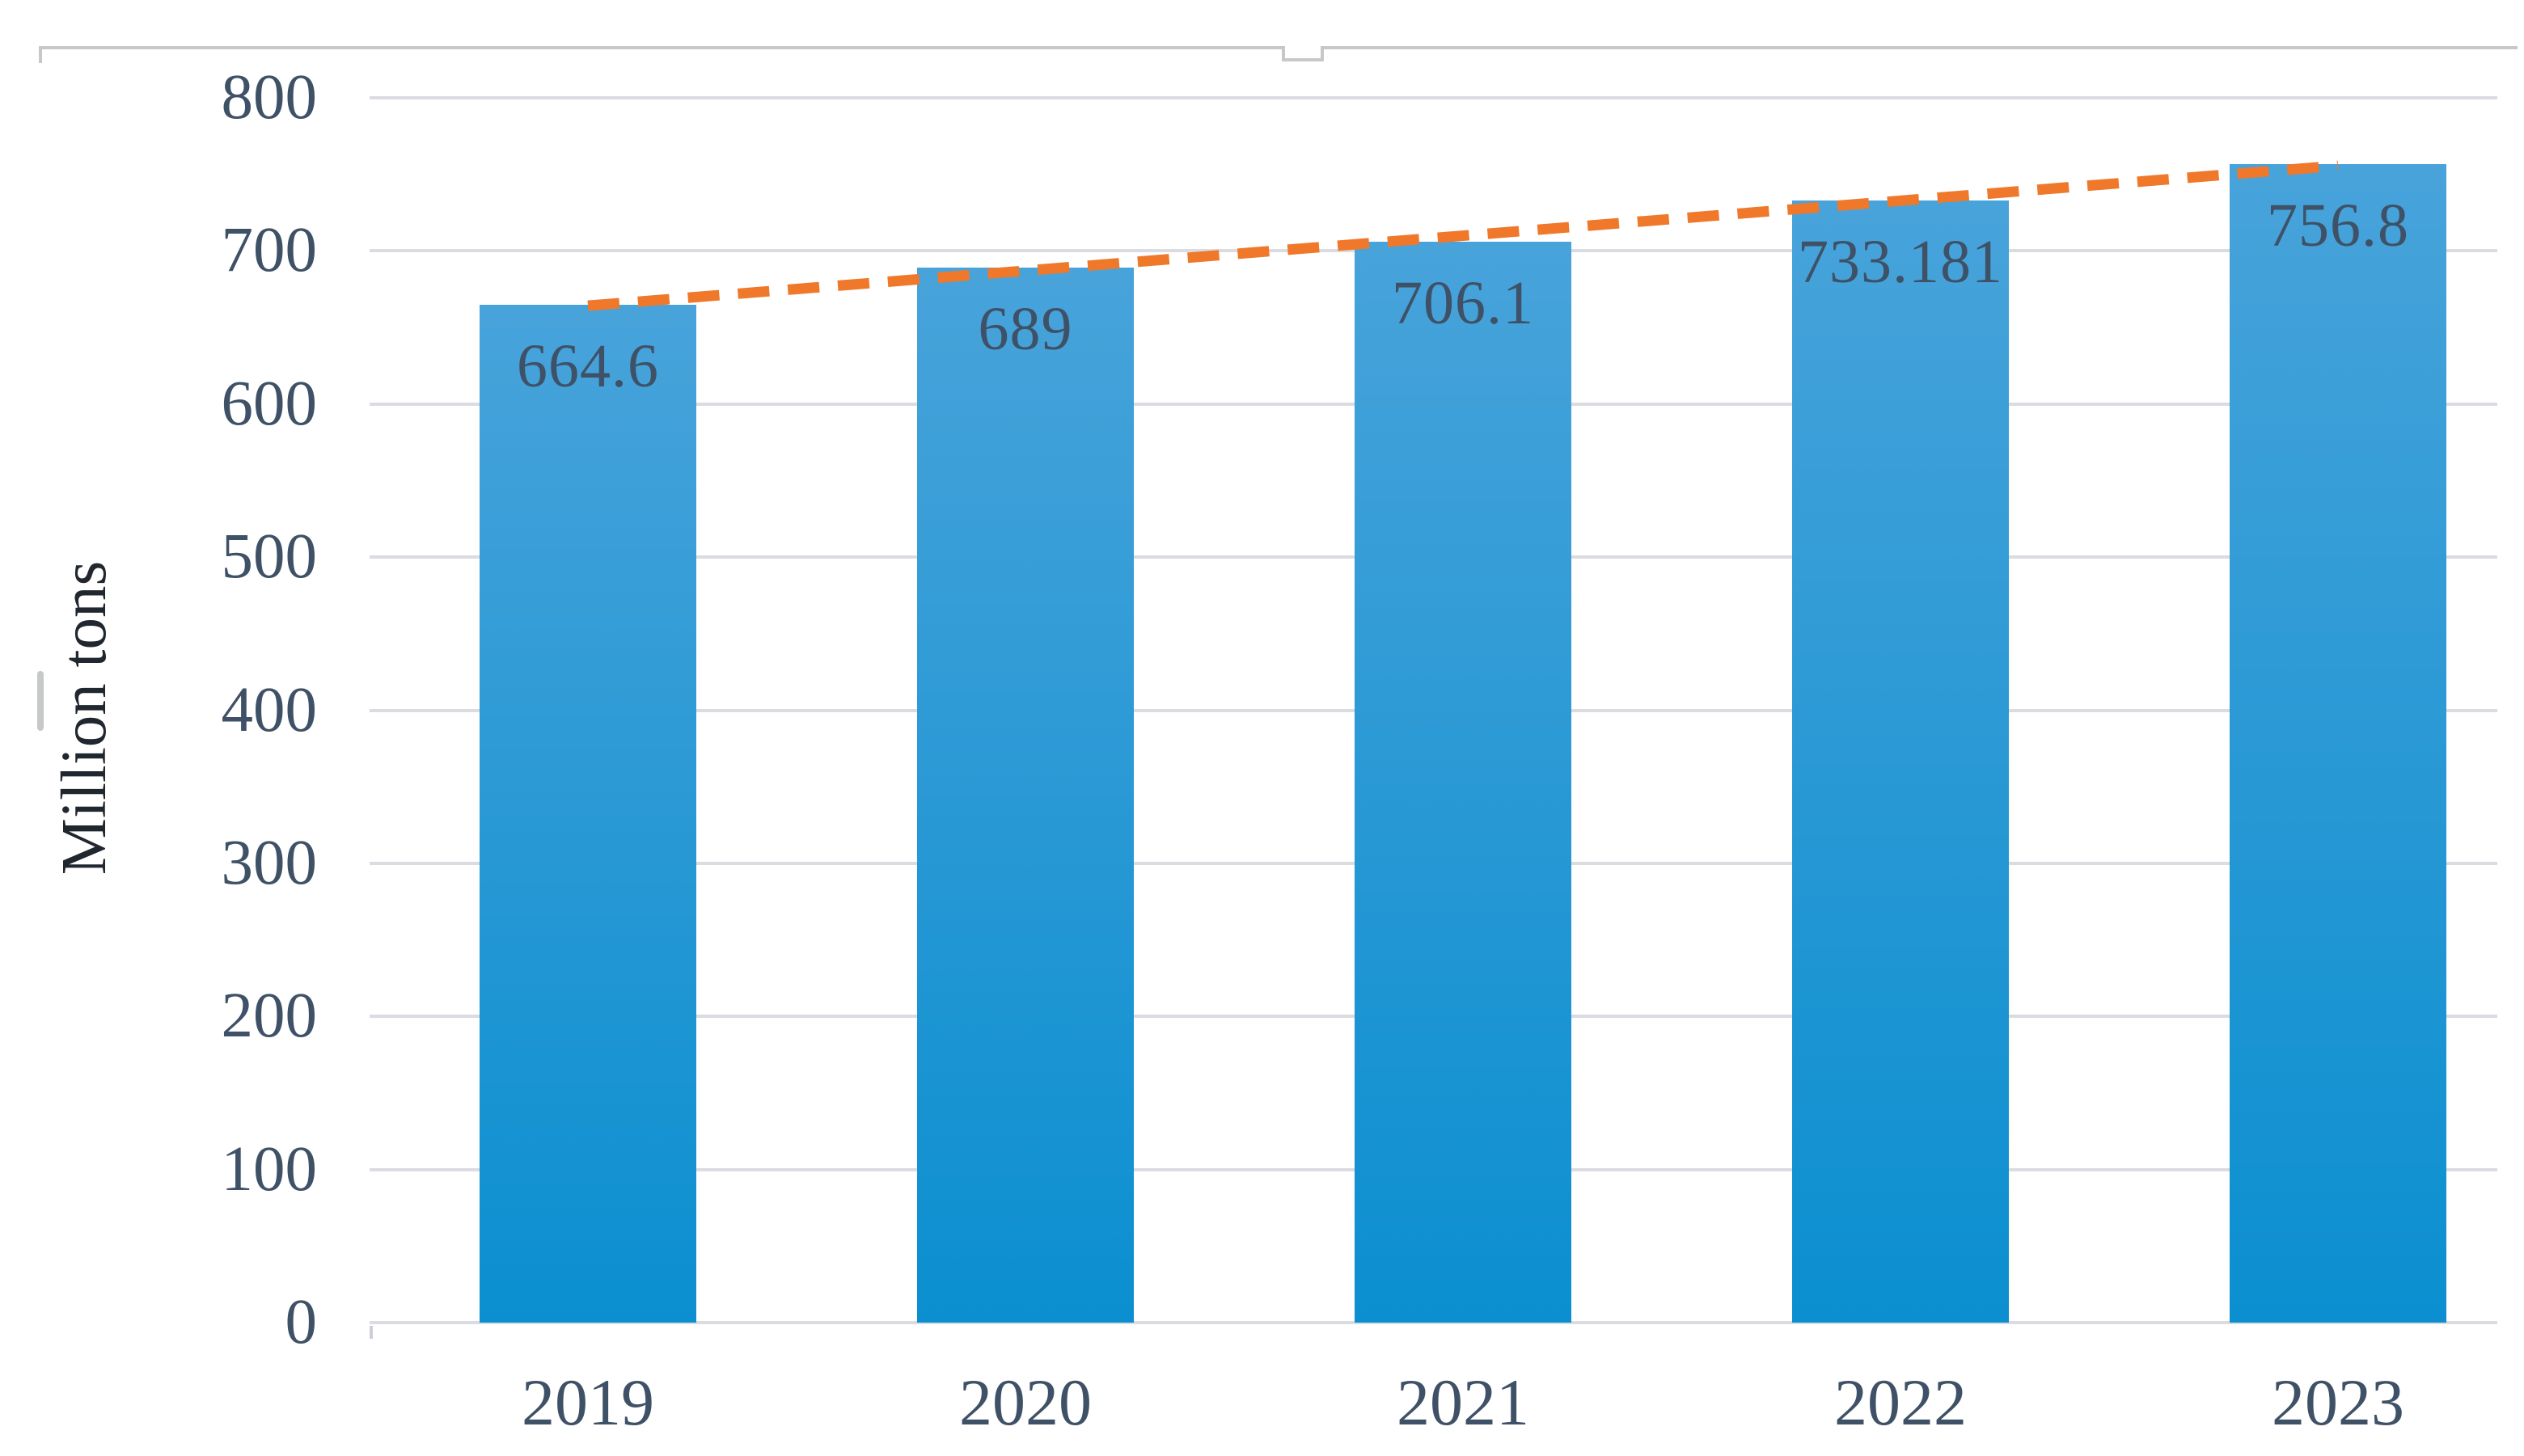 The height and width of the screenshot is (1456, 2524). I want to click on bar-value-label: 689, so click(1025, 329).